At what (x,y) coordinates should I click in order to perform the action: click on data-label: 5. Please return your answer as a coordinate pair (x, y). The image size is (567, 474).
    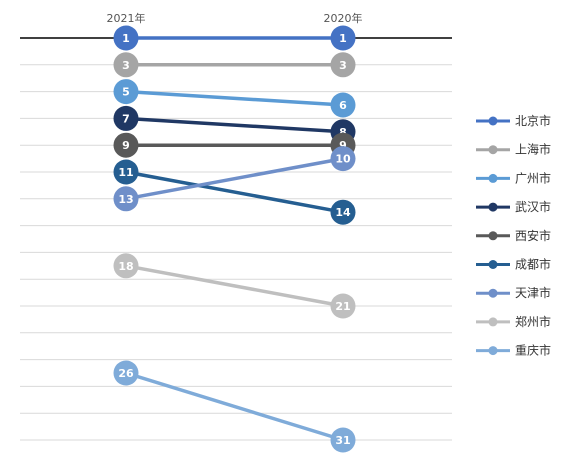
    Looking at the image, I should click on (126, 92).